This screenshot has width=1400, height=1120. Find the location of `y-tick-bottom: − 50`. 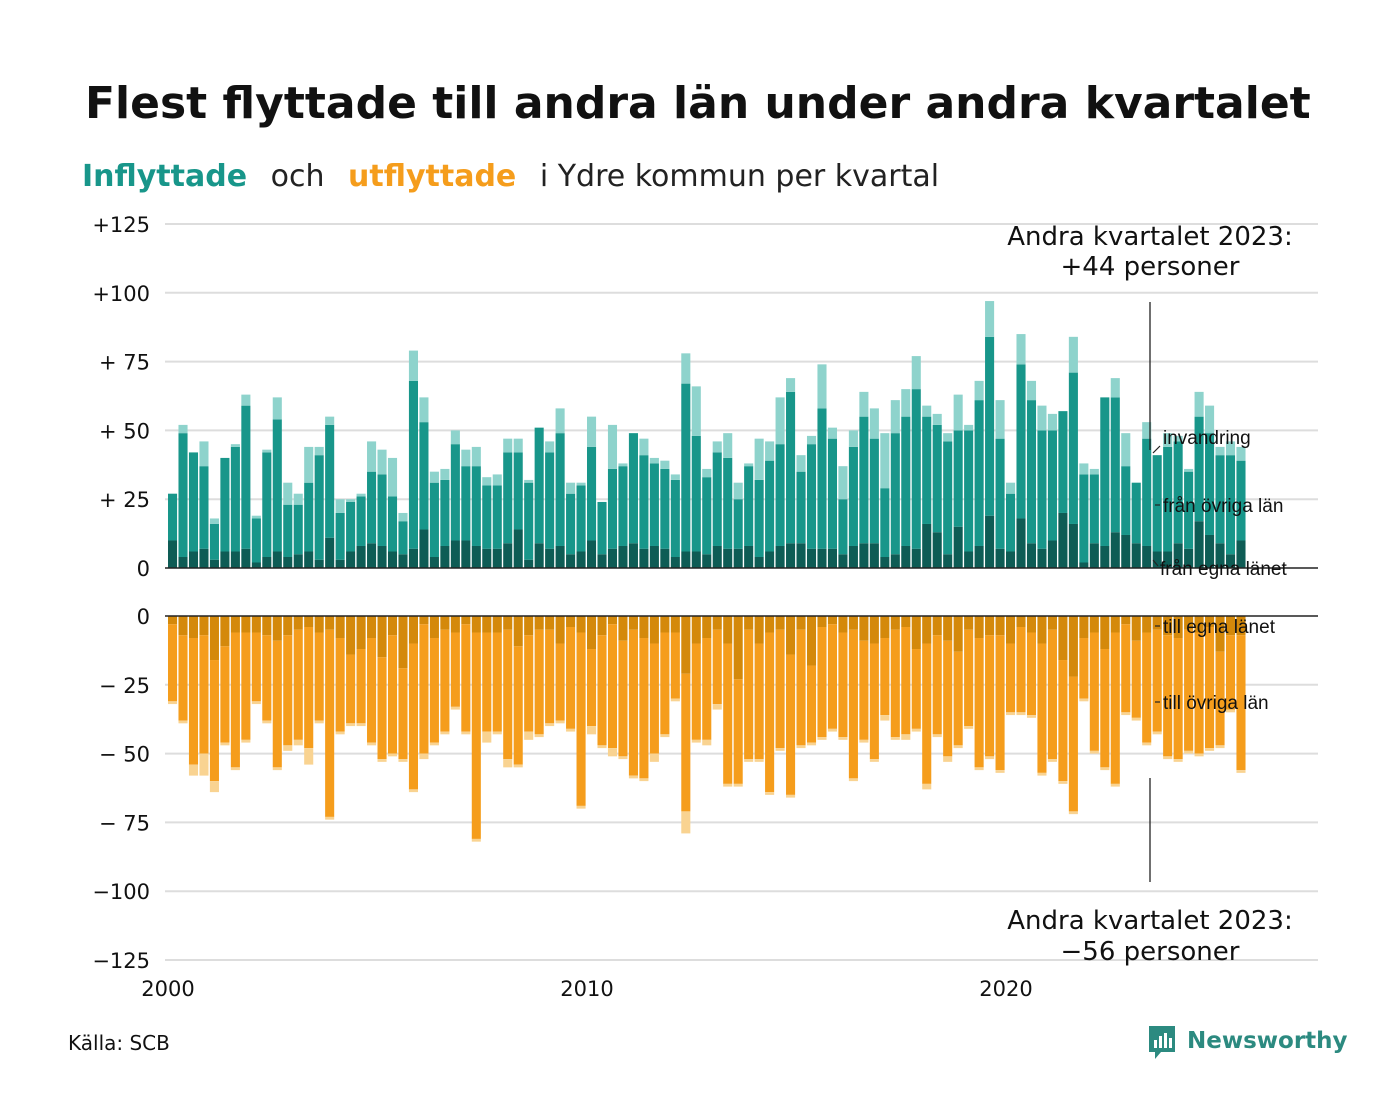

y-tick-bottom: − 50 is located at coordinates (124, 755).